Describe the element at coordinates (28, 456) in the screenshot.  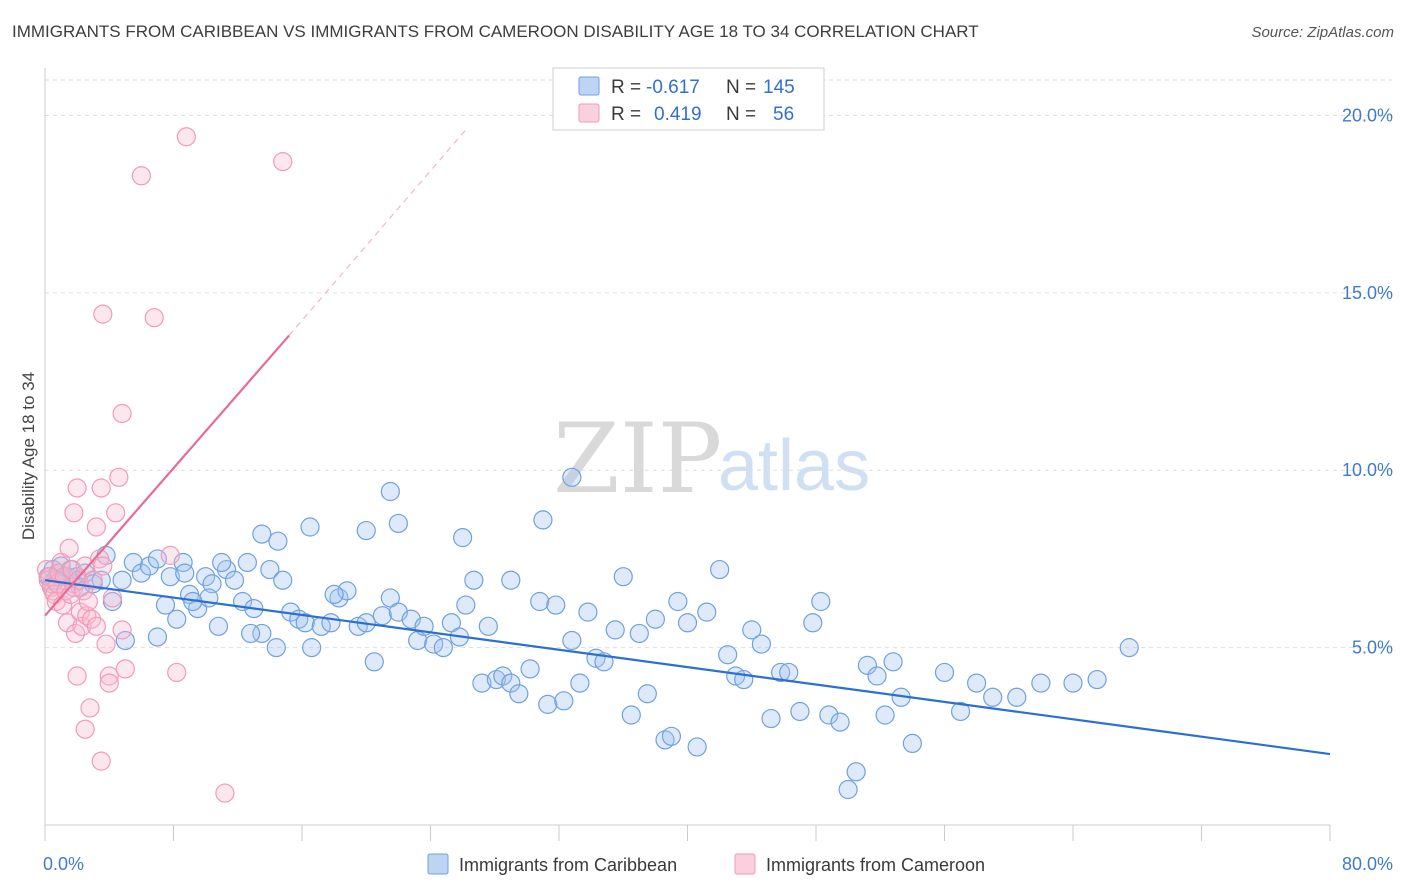
I see `y-axis-title: Disability Age 18 to 34` at that location.